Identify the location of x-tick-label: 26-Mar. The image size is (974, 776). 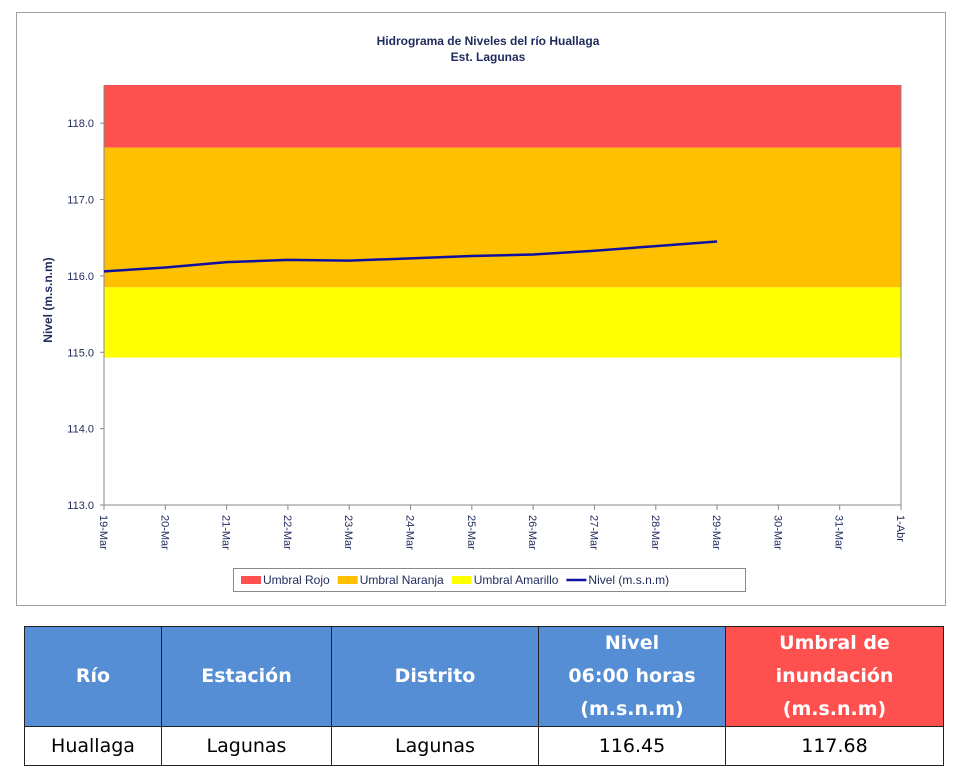
(532, 532).